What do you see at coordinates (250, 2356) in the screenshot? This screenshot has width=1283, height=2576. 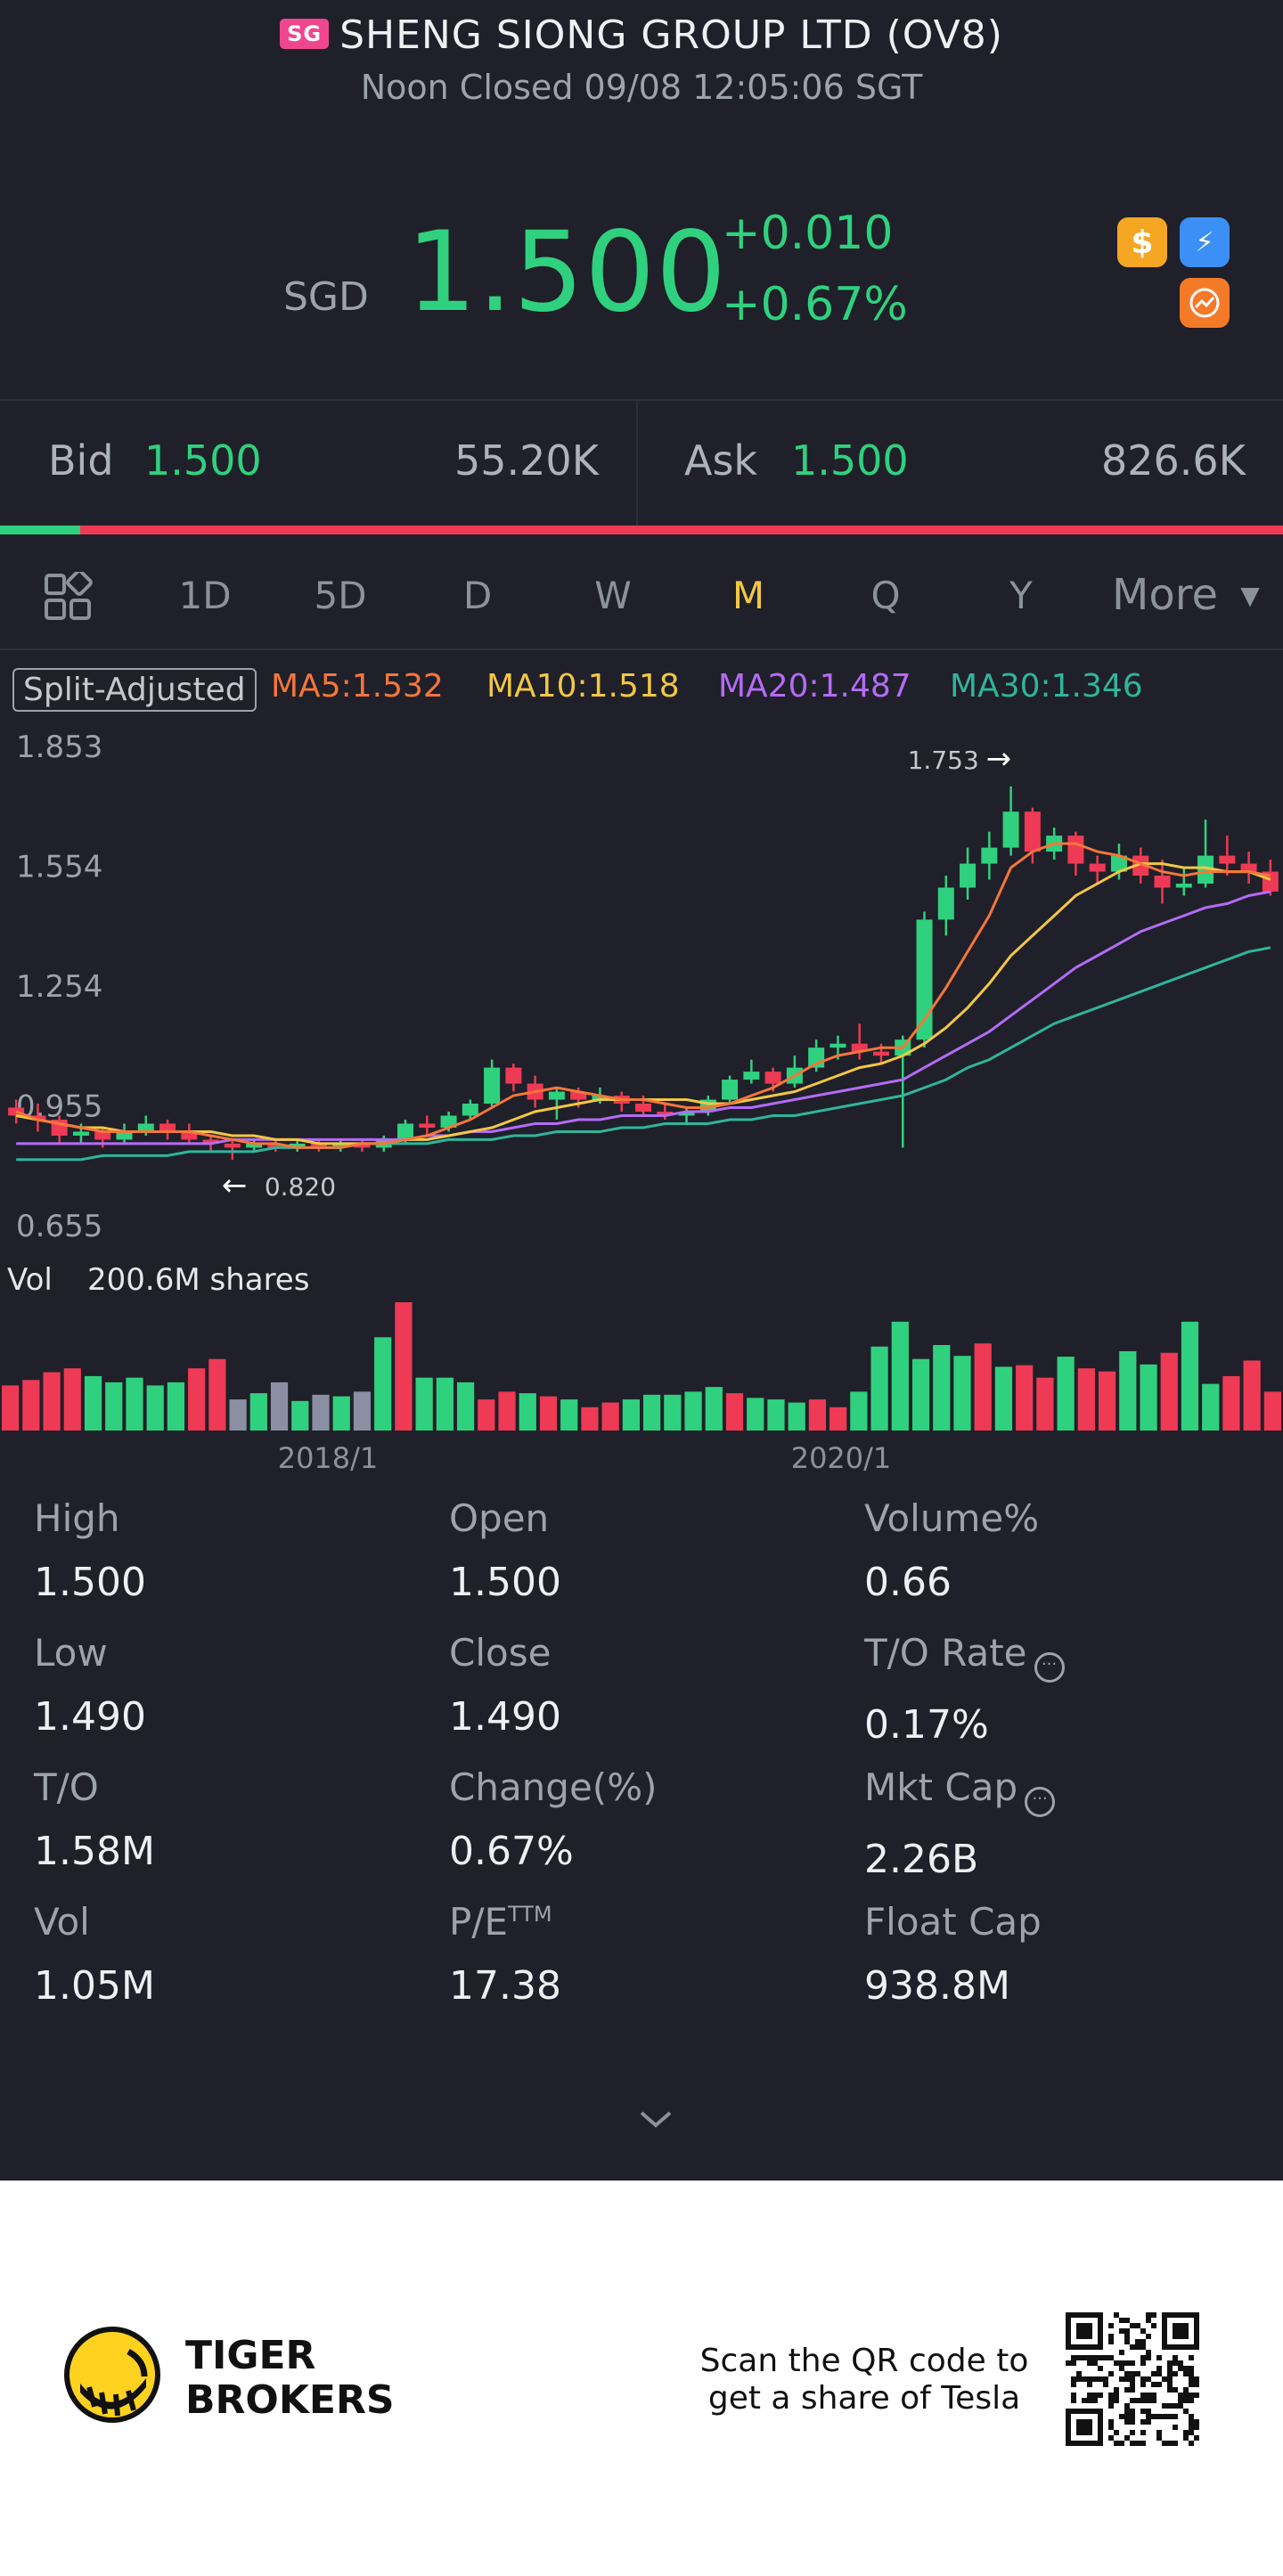 I see `brand-line-1: TIGER` at bounding box center [250, 2356].